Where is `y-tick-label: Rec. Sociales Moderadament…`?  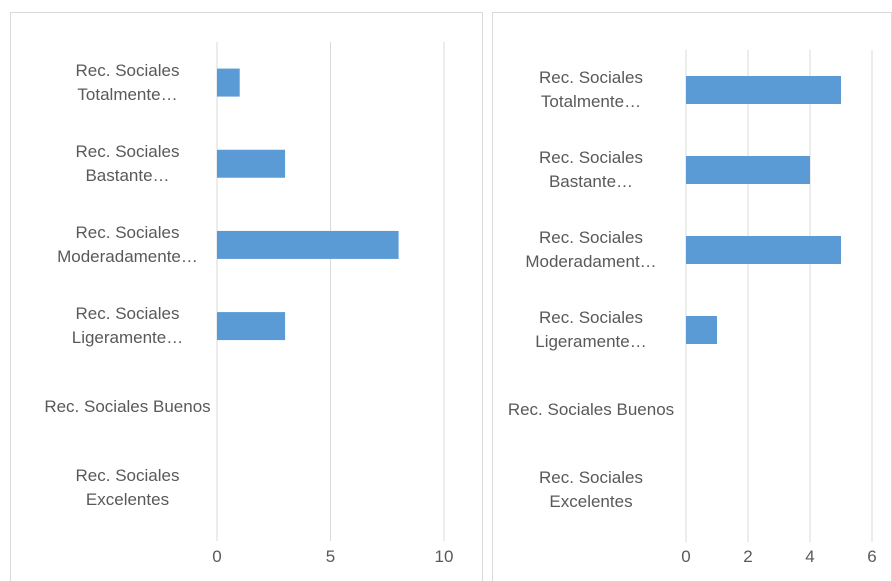
y-tick-label: Rec. Sociales Moderadament… is located at coordinates (591, 249).